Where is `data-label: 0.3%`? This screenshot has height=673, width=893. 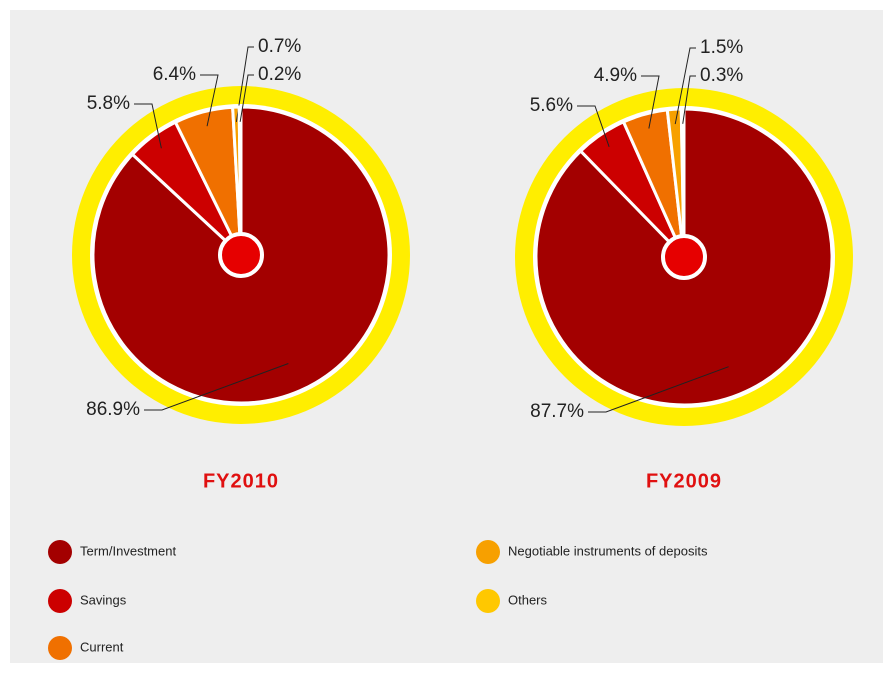 data-label: 0.3% is located at coordinates (721, 75).